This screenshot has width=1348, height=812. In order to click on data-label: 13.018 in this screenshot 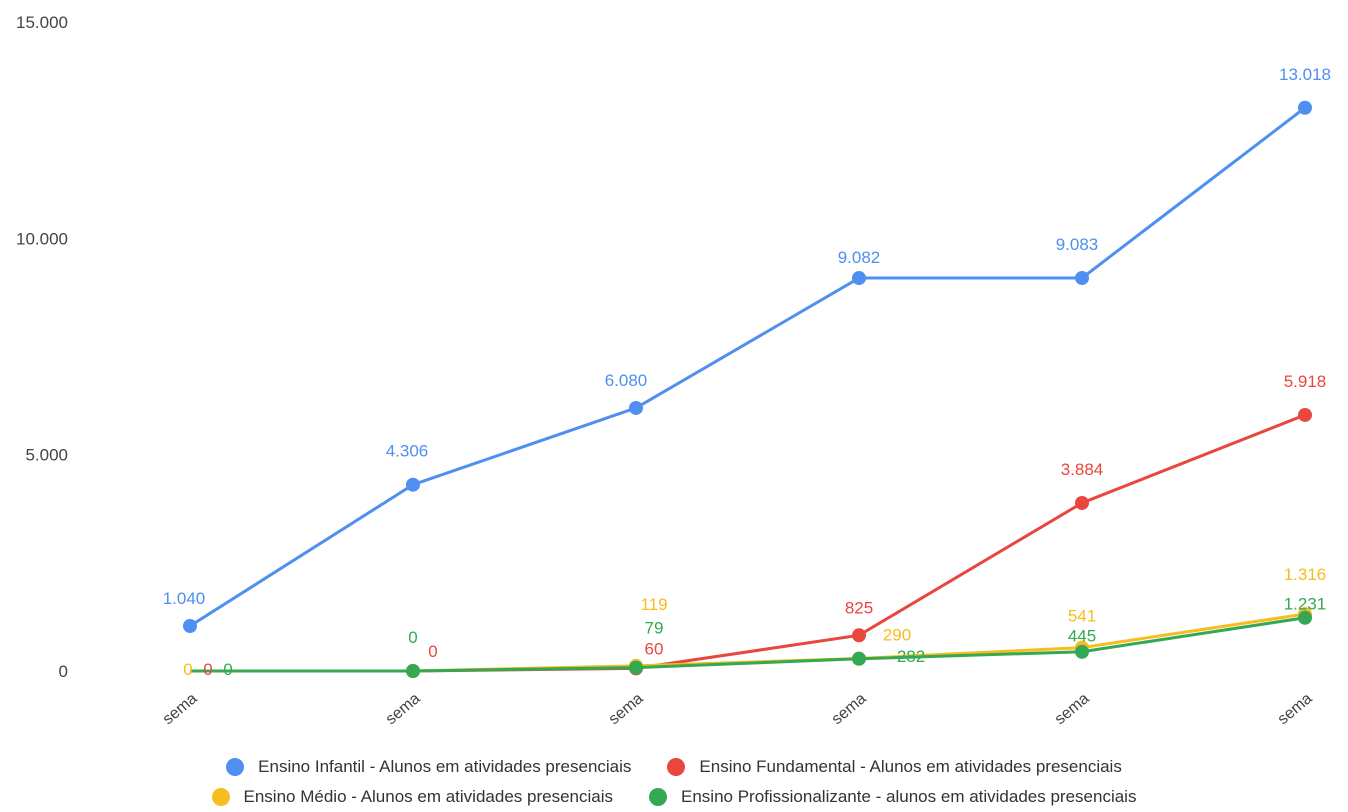, I will do `click(1305, 74)`.